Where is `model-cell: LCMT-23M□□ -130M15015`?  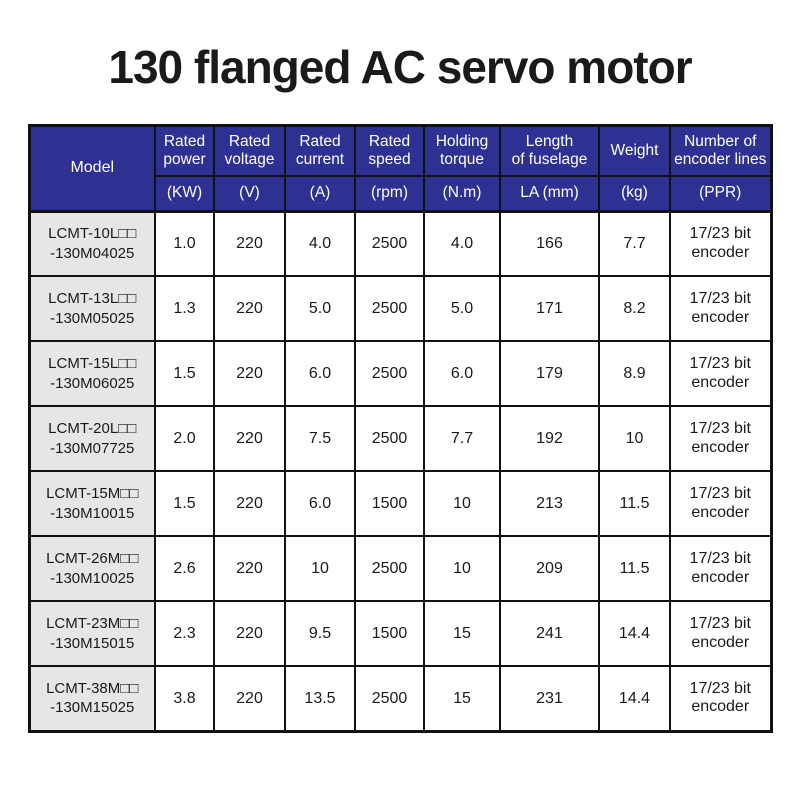 model-cell: LCMT-23M□□ -130M15015 is located at coordinates (92, 634).